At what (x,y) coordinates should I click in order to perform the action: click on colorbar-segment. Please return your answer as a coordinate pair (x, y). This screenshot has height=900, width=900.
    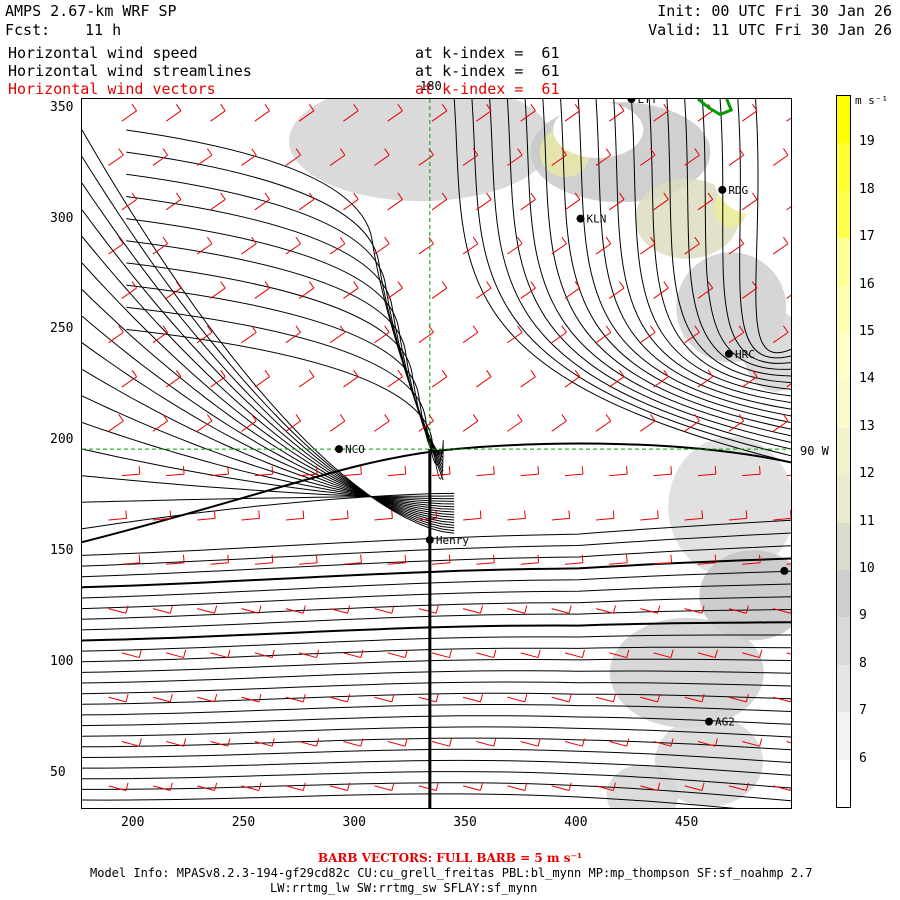
    Looking at the image, I should click on (843, 499).